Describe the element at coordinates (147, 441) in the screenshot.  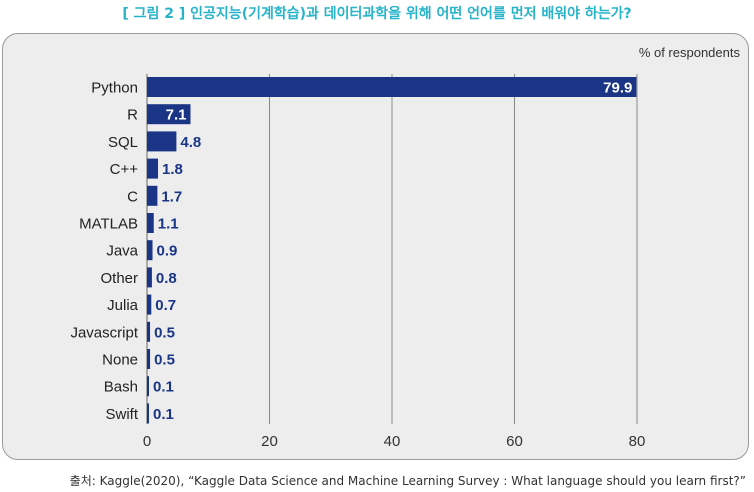
I see `x-tick-label: 0` at that location.